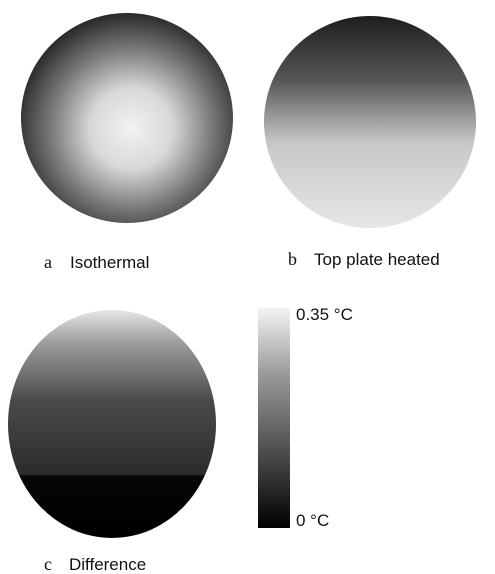 Image resolution: width=495 pixels, height=574 pixels. I want to click on colorbar, so click(274, 418).